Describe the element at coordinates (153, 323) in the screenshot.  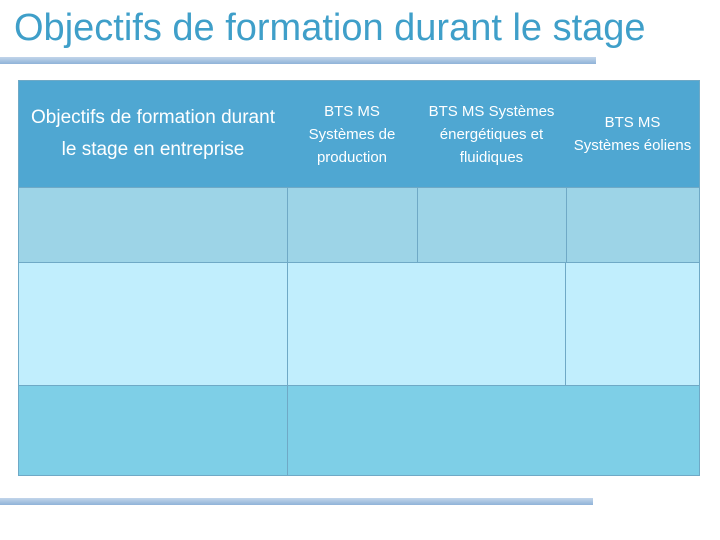
I see `table-cell-r2c1` at that location.